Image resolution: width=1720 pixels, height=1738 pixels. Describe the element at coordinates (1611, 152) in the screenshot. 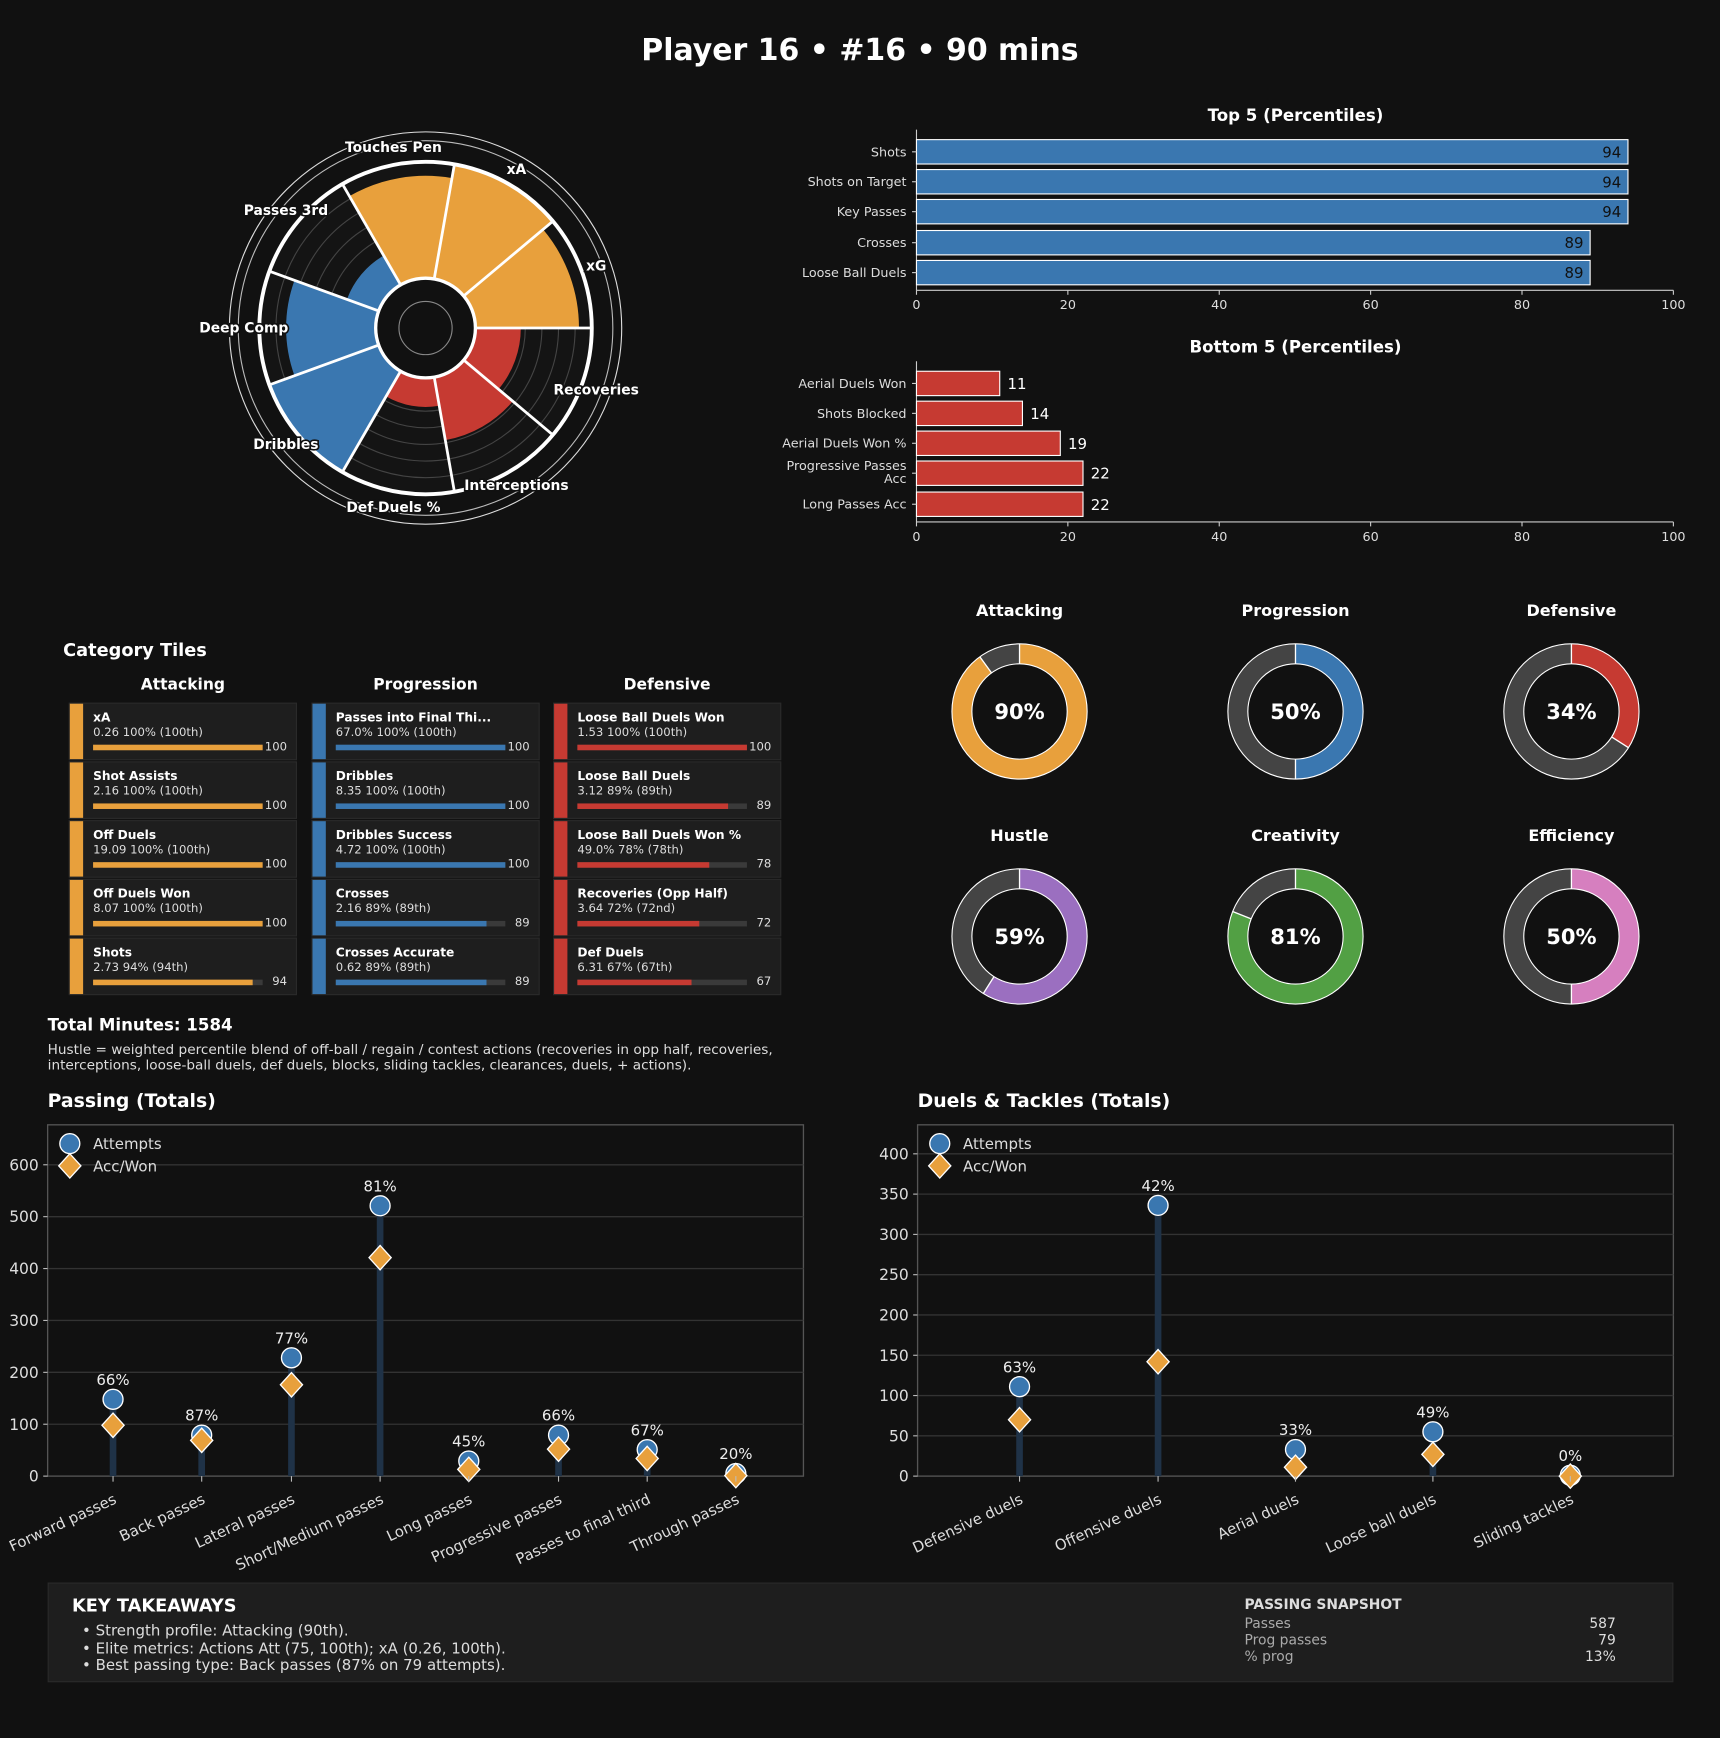

I see `bar-value-label: 94` at that location.